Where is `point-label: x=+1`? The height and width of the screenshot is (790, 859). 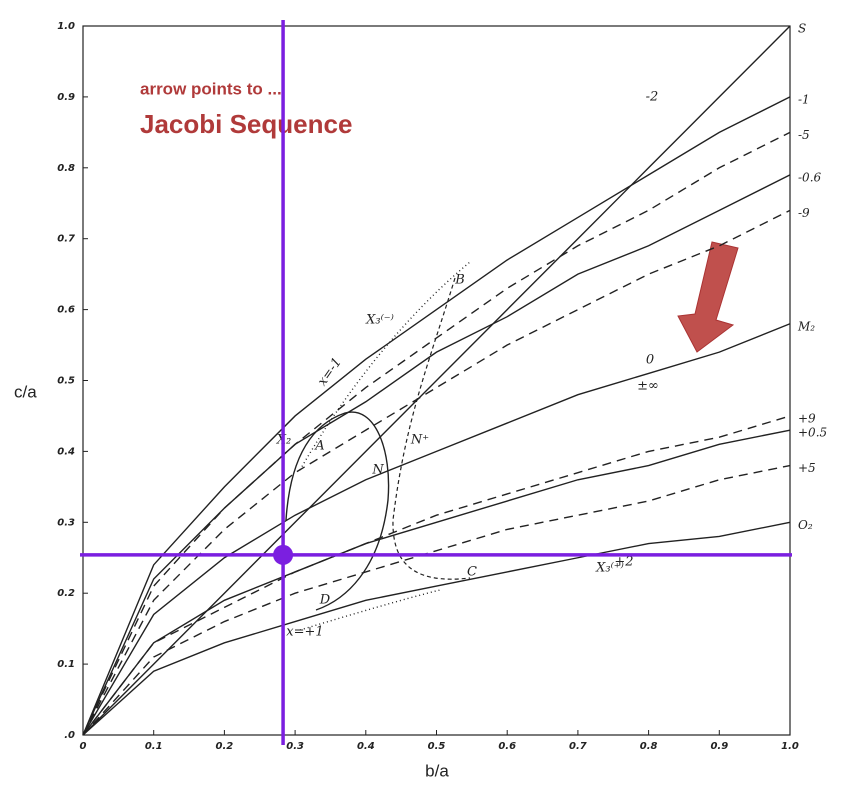 point-label: x=+1 is located at coordinates (304, 632).